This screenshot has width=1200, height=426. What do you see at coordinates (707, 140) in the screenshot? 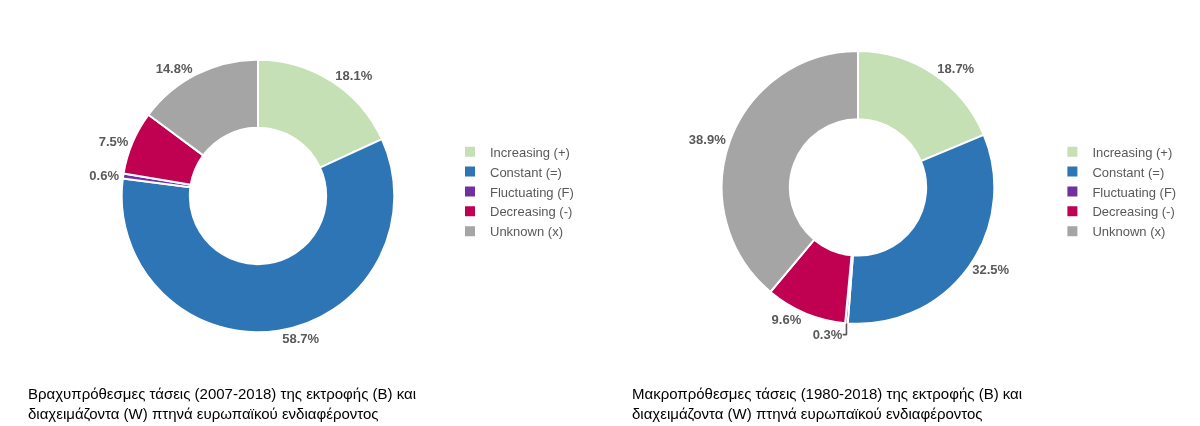
I see `data-label: 38.9%` at bounding box center [707, 140].